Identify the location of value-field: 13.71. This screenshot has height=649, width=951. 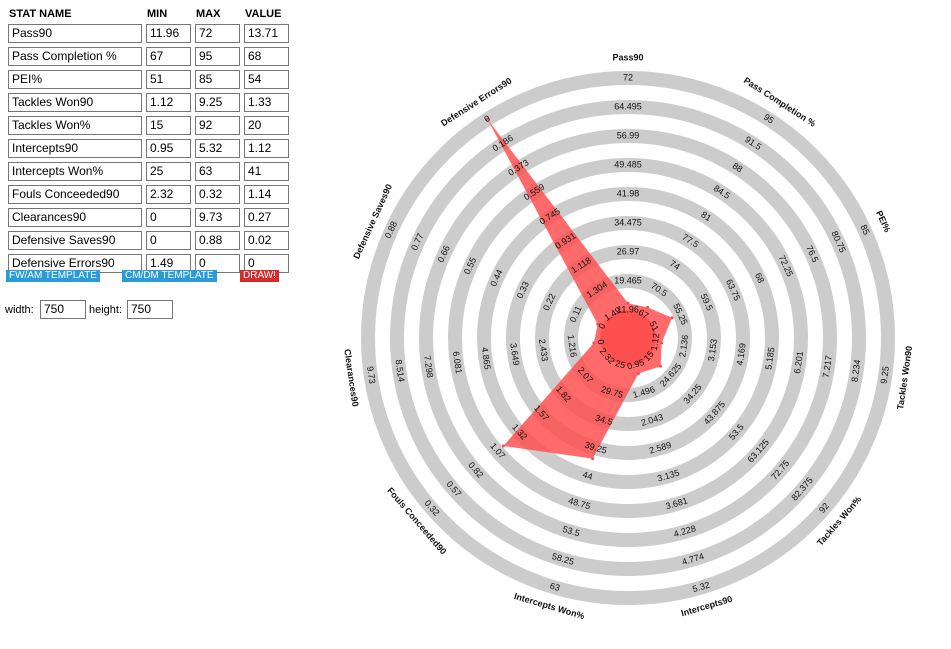
(266, 33).